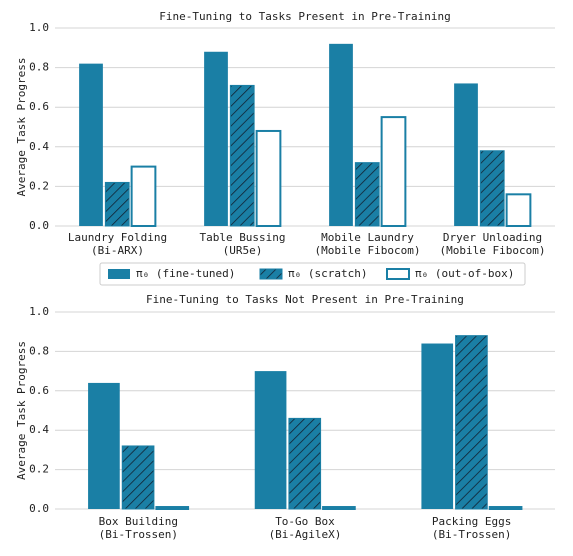 This screenshot has height=556, width=573. What do you see at coordinates (327, 273) in the screenshot?
I see `legend-label: π₀ (scratch)` at bounding box center [327, 273].